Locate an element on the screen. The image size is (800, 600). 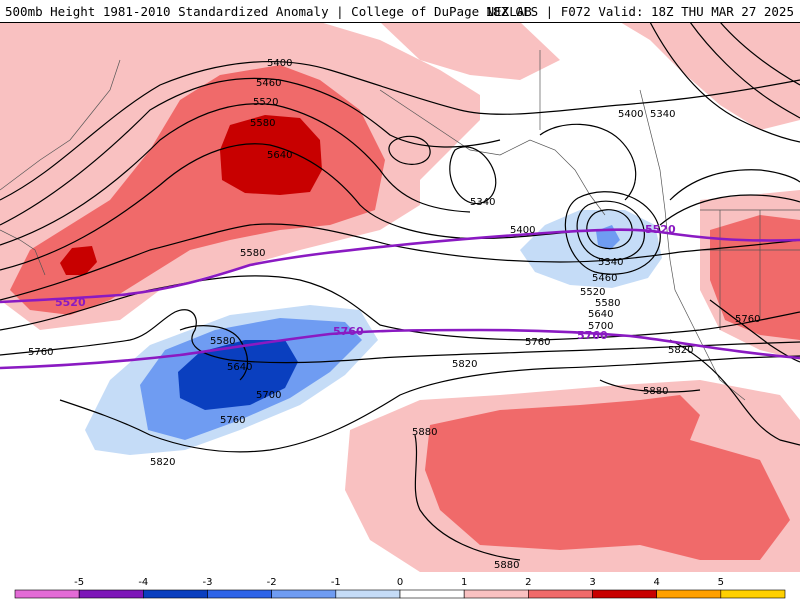
contour-label-5640-south: 5640 is located at coordinates (239, 367).